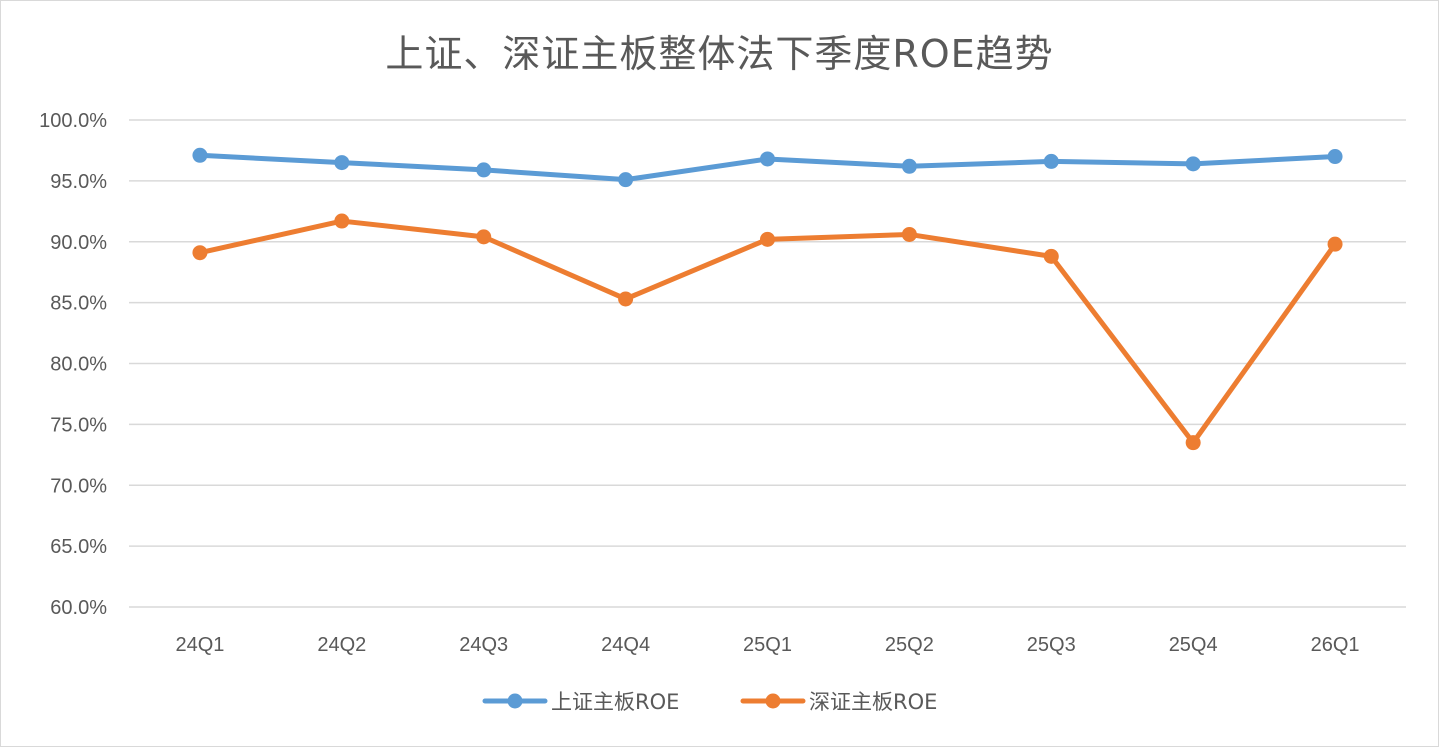 The image size is (1439, 747). What do you see at coordinates (1193, 645) in the screenshot?
I see `x-tick-label: 25Q4` at bounding box center [1193, 645].